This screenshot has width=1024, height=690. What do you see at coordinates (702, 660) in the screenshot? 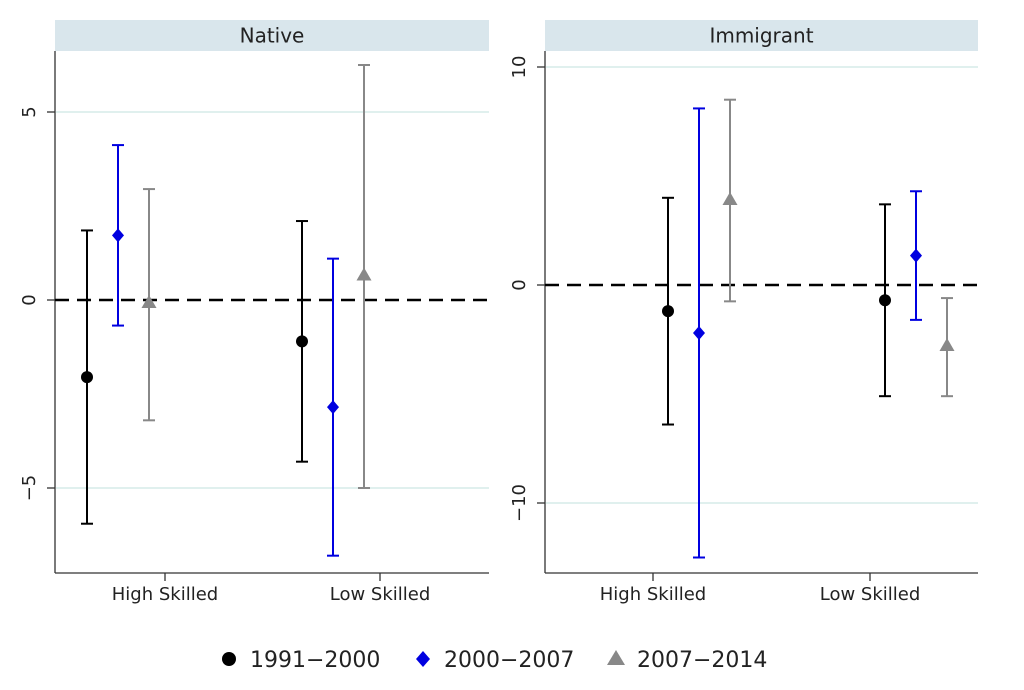
I see `legend-label: 2007−2014` at bounding box center [702, 660].